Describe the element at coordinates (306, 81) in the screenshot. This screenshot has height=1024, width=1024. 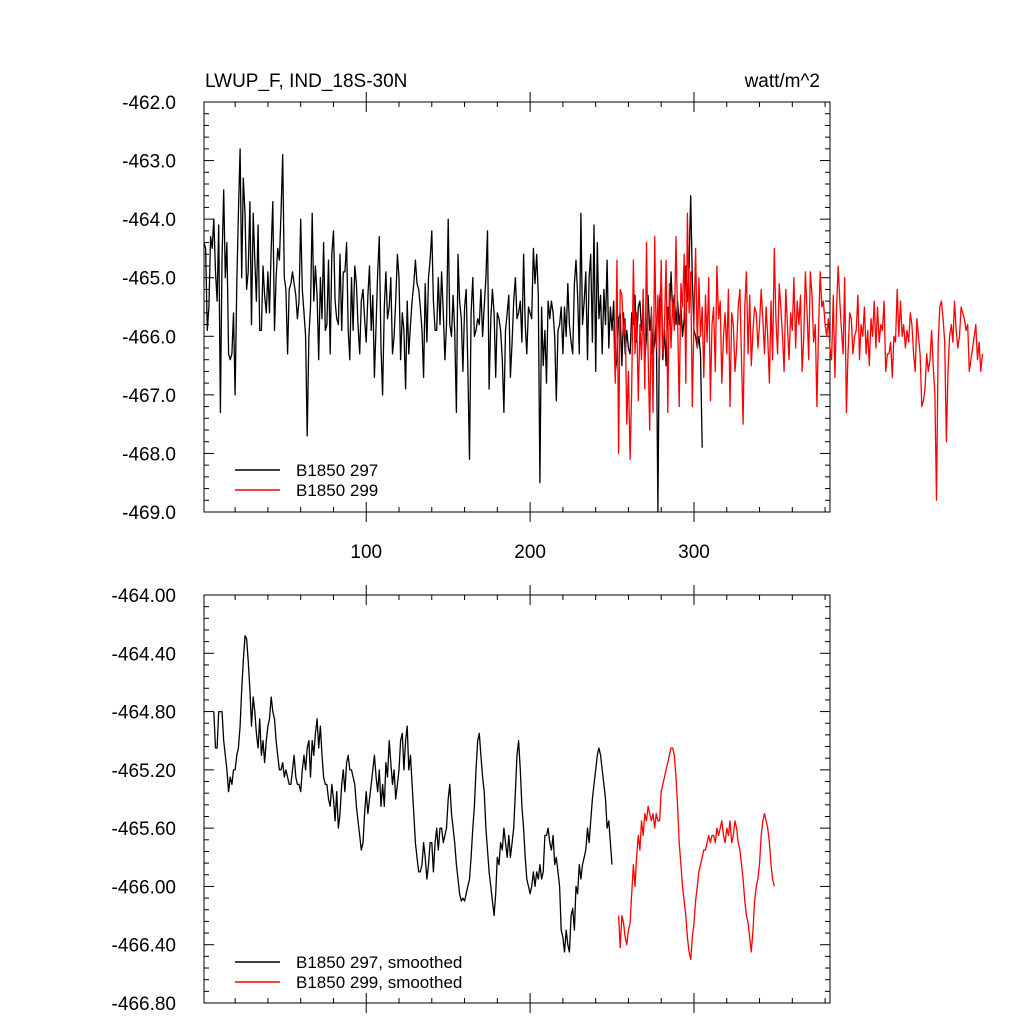
I see `chart-title: LWUP_F, IND_18S-30N` at that location.